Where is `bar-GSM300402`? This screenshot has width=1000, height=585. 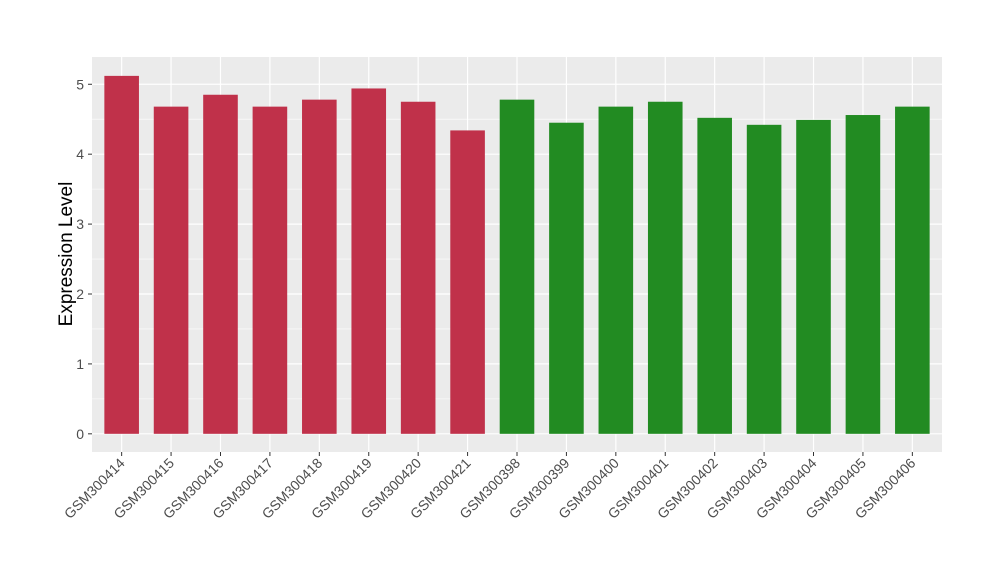
bar-GSM300402 is located at coordinates (714, 275).